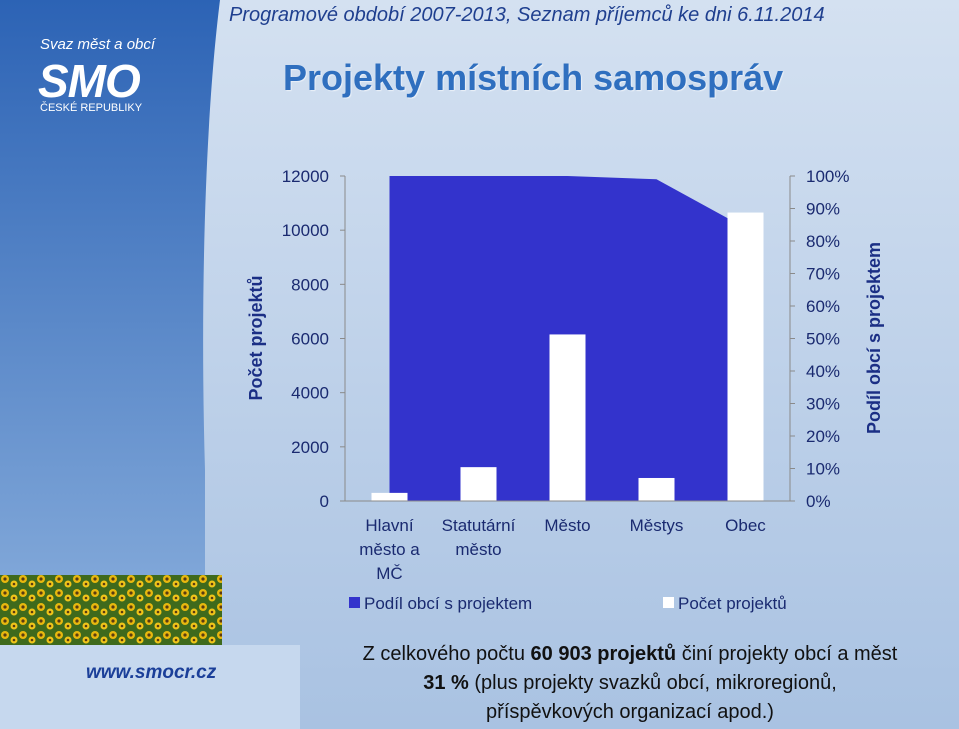 This screenshot has height=729, width=959. I want to click on left-tick-label-6: 12000, so click(305, 176).